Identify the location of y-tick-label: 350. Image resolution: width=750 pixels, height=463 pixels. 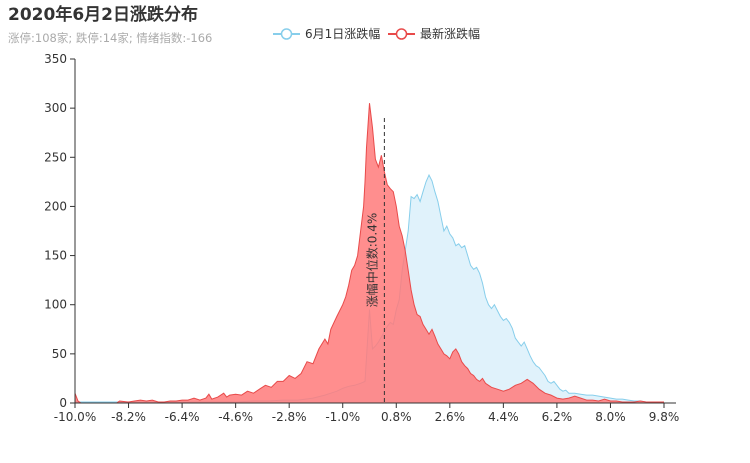
(55, 59).